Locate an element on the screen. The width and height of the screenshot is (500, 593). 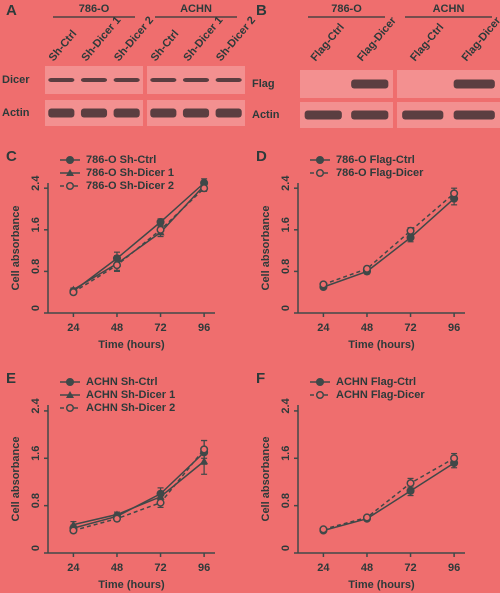
legend-label: ACHN Flag-Dicer is located at coordinates (380, 395).